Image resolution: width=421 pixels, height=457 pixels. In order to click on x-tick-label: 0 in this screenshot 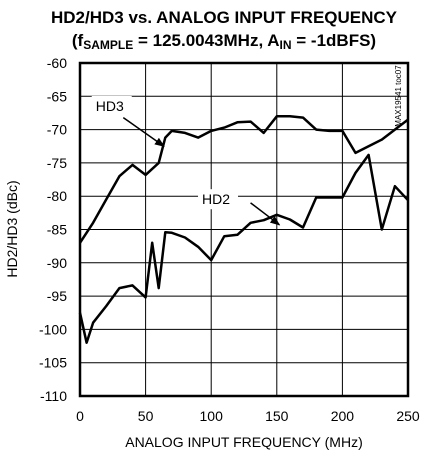, I will do `click(80, 416)`.